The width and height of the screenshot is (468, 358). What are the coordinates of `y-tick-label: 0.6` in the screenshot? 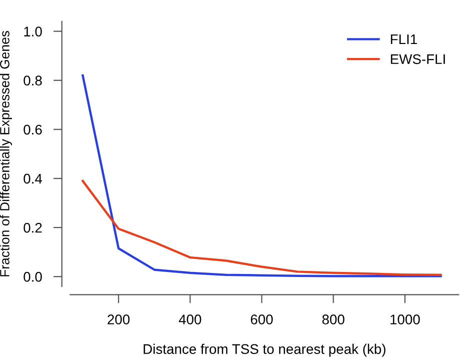 It's located at (33, 129).